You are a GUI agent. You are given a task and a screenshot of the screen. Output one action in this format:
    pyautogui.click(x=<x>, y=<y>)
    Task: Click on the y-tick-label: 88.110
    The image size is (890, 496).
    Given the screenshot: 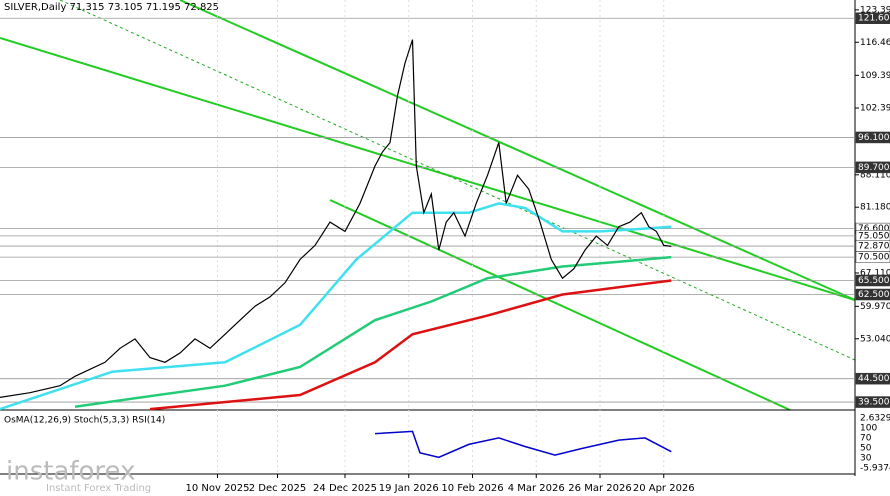 What is the action you would take?
    pyautogui.click(x=875, y=175)
    